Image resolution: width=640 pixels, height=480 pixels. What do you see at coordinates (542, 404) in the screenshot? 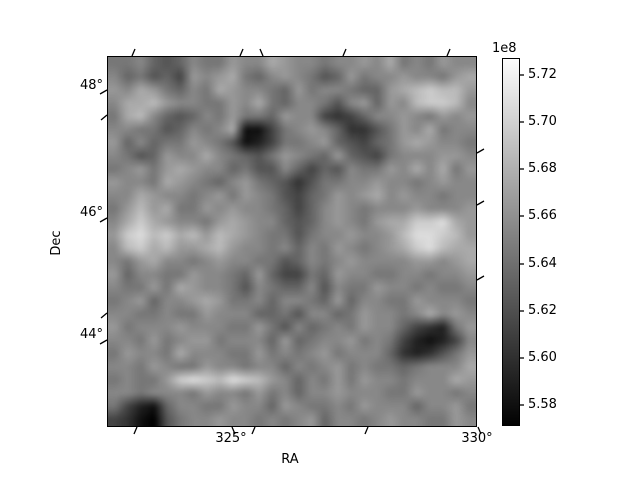
I see `colorbar-tick-label: 5.58` at bounding box center [542, 404].